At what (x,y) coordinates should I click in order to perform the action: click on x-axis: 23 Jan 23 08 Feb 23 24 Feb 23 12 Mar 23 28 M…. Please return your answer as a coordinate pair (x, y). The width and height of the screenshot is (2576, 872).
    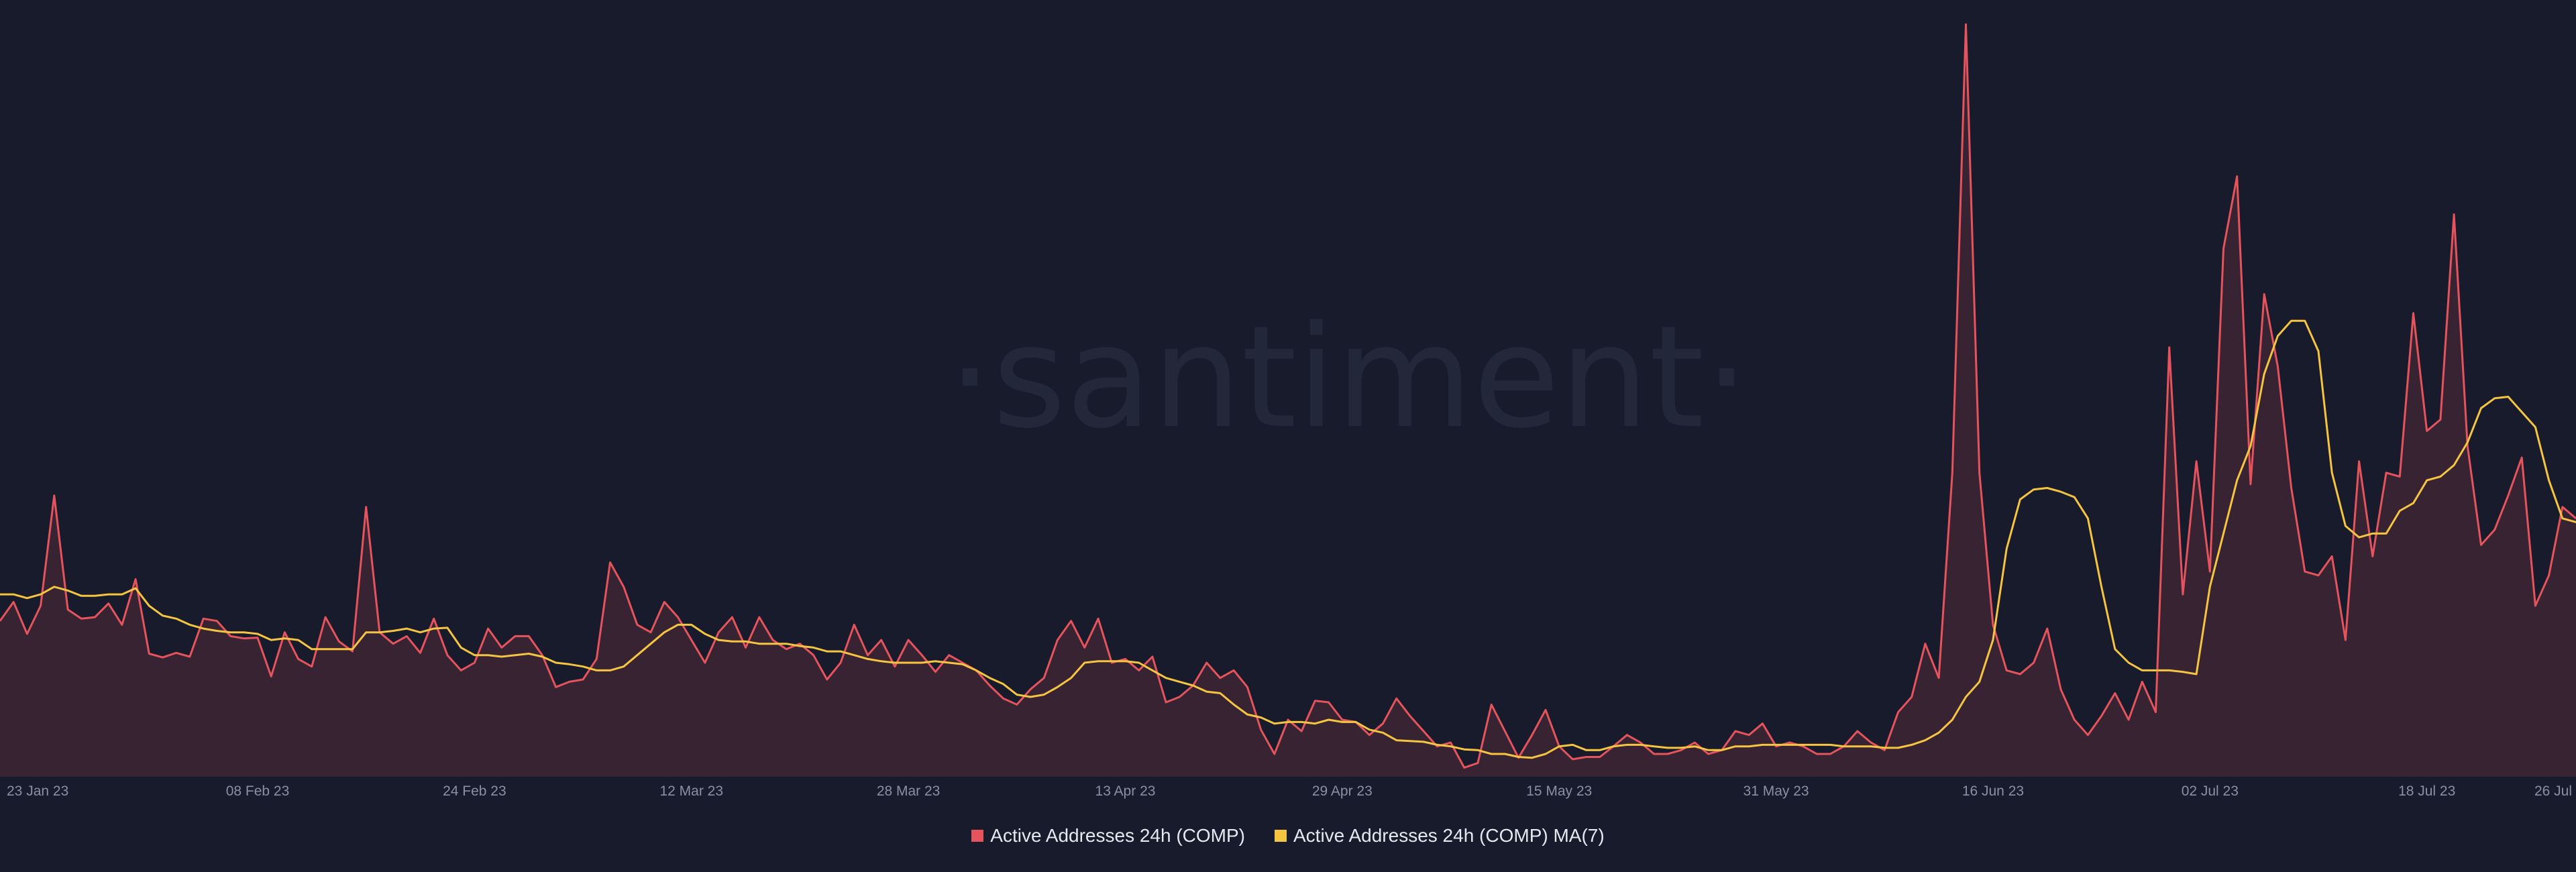
    Looking at the image, I should click on (1289, 791).